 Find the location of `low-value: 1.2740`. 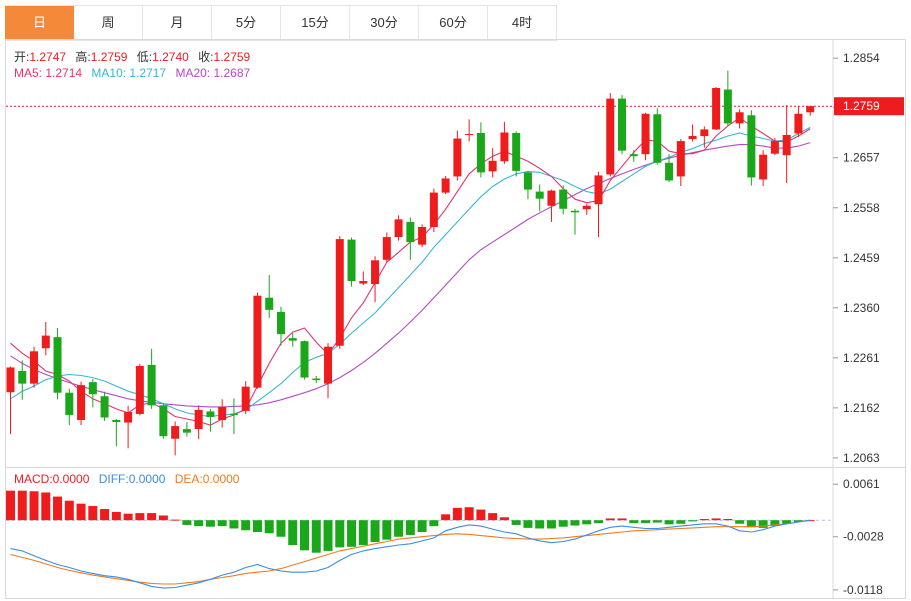

low-value: 1.2740 is located at coordinates (170, 57).